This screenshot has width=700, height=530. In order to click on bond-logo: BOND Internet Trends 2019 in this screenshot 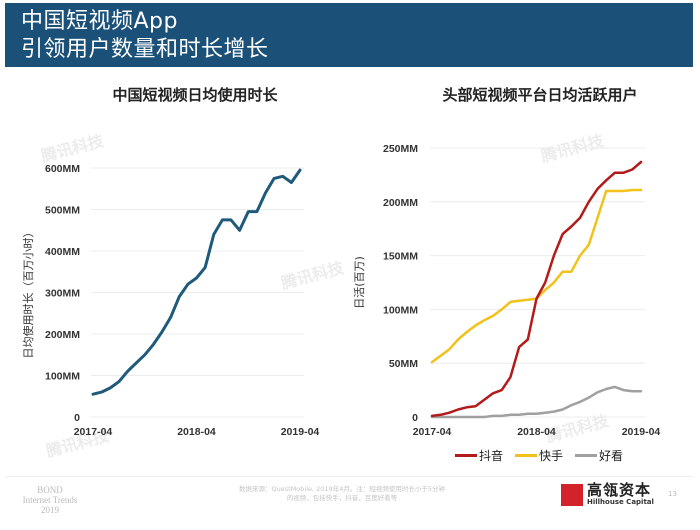, I will do `click(50, 500)`.